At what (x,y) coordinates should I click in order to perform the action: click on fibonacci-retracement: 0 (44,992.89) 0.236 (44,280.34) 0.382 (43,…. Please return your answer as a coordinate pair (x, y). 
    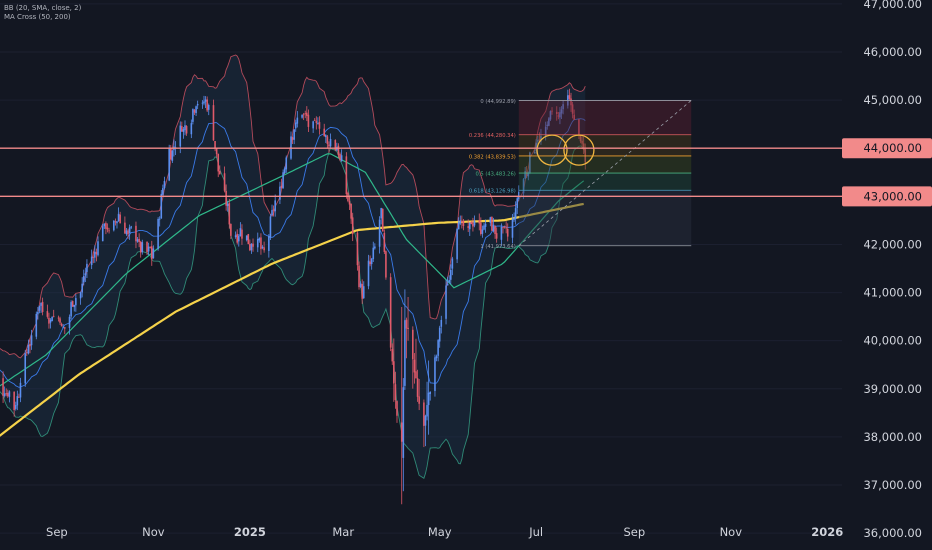
    Looking at the image, I should click on (580, 174).